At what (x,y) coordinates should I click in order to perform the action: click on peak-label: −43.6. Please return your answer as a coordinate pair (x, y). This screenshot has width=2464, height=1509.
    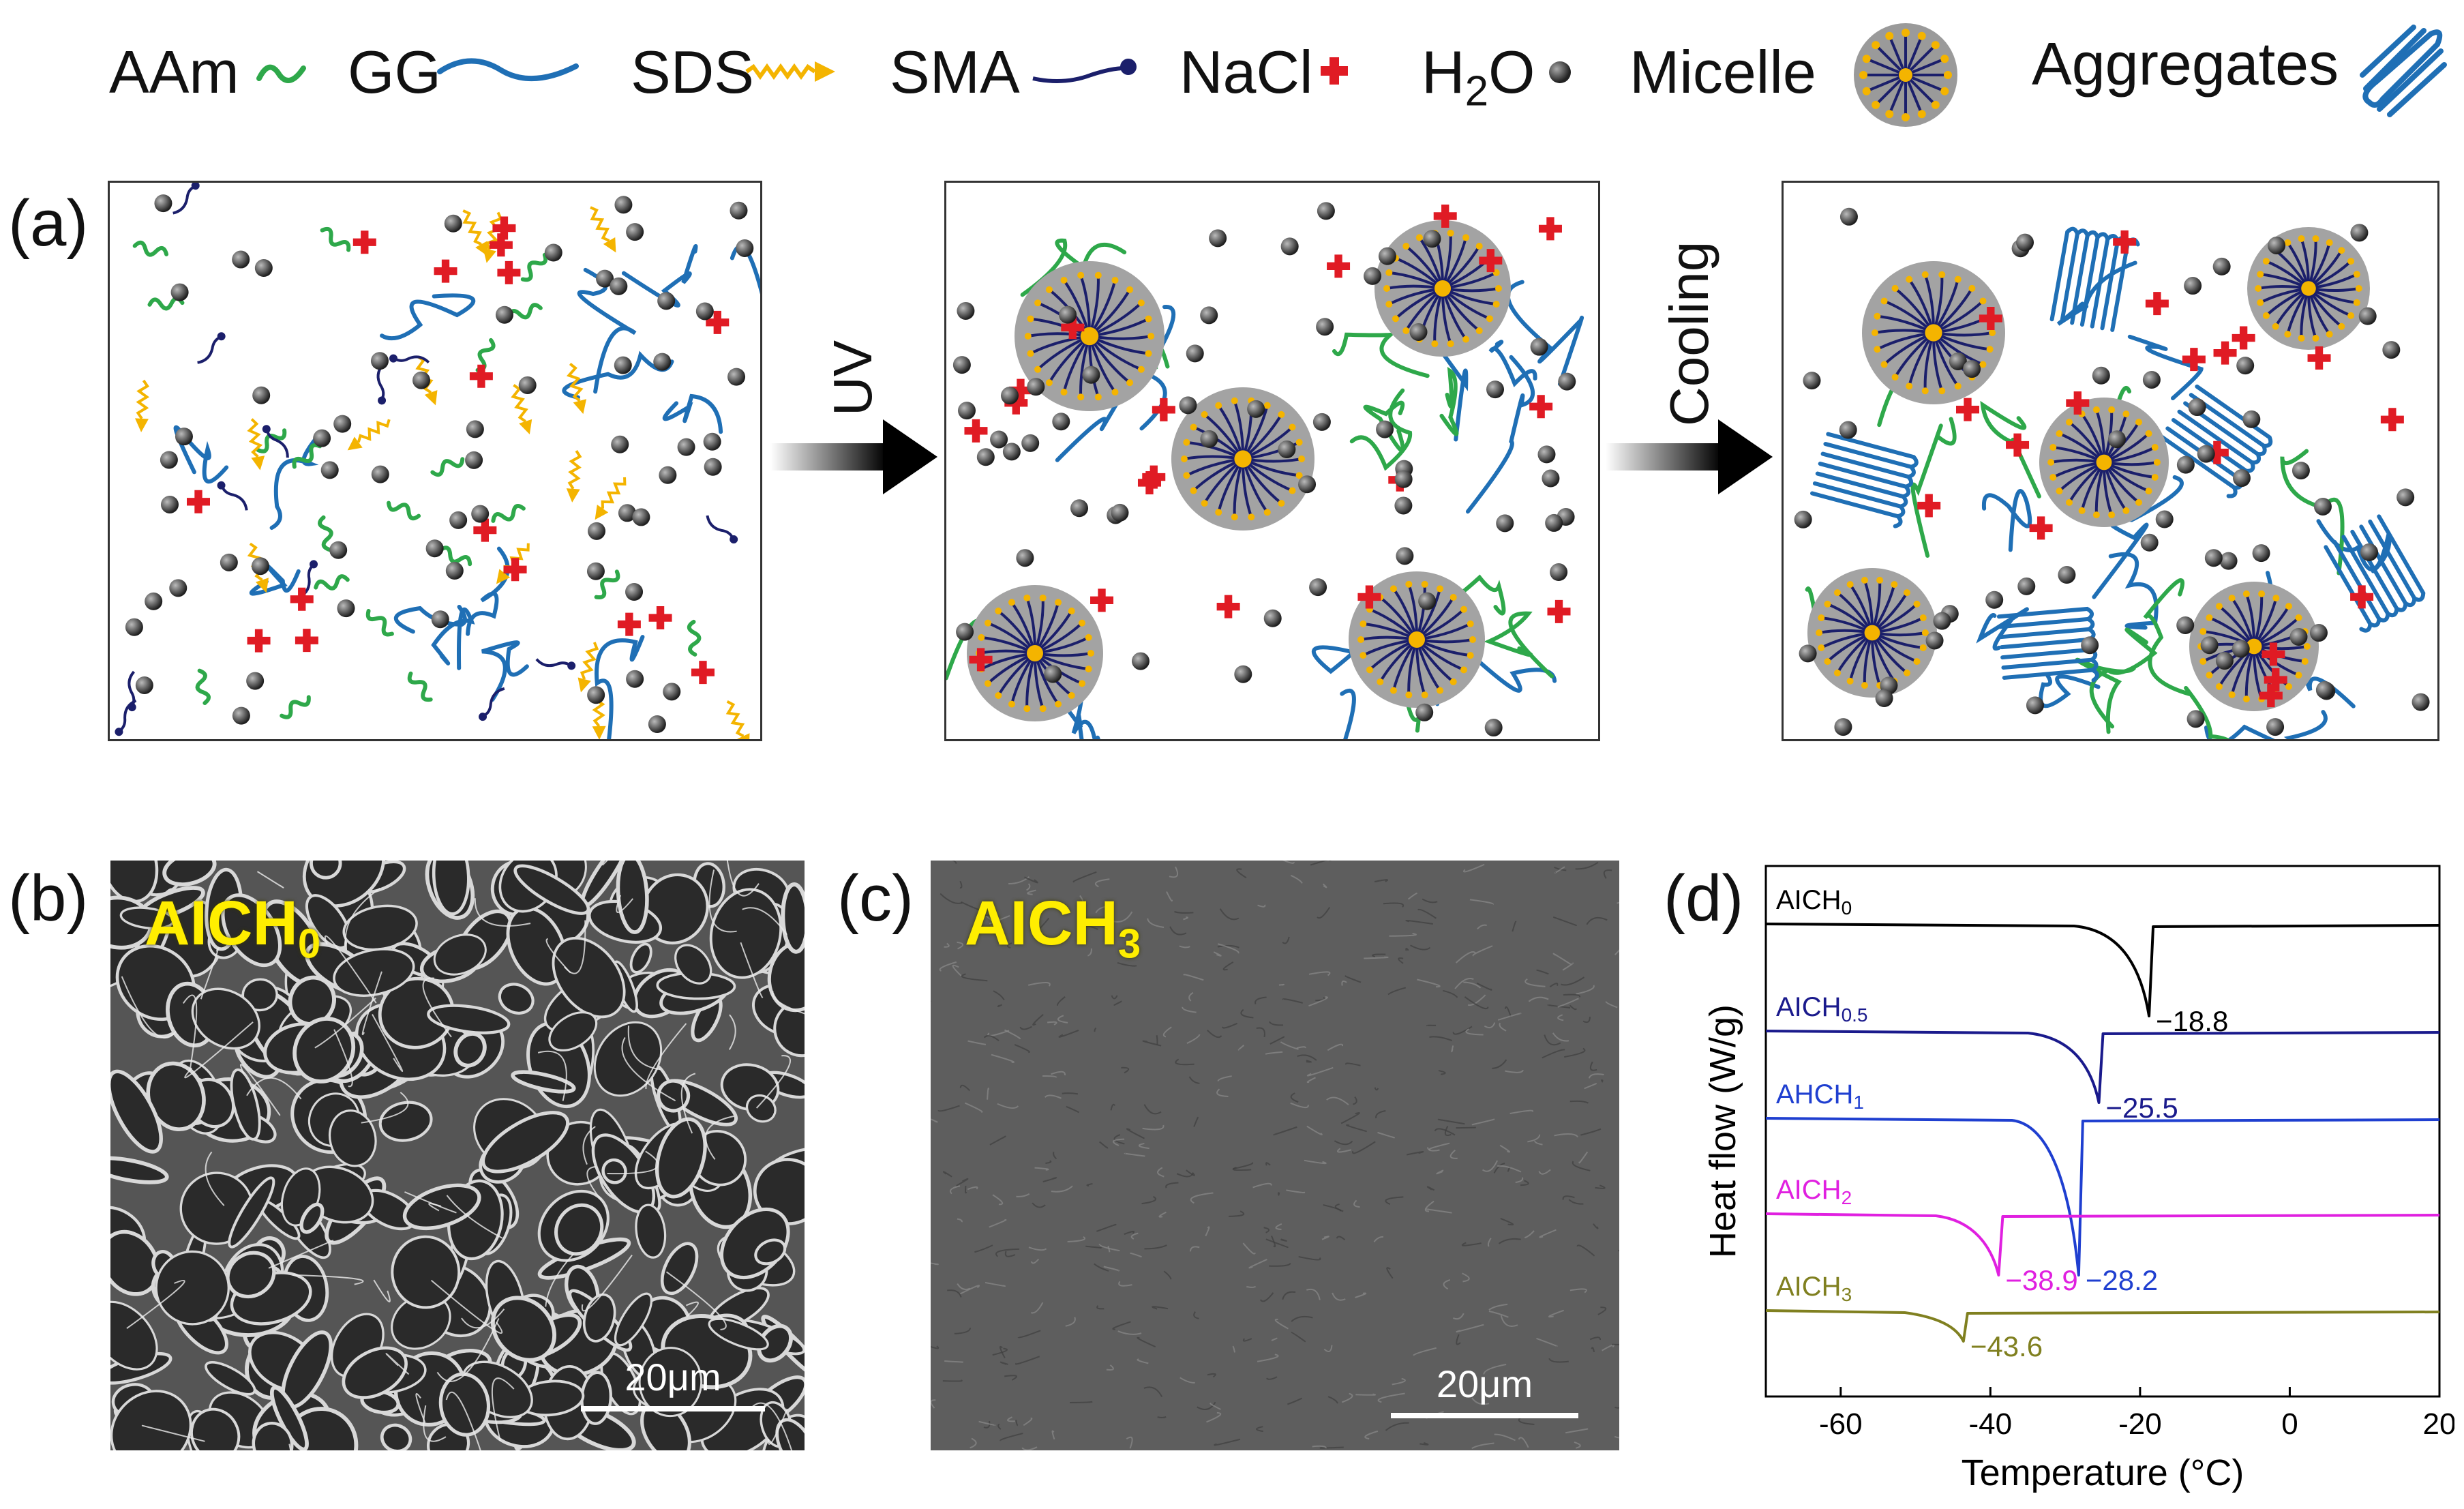
    Looking at the image, I should click on (2006, 1346).